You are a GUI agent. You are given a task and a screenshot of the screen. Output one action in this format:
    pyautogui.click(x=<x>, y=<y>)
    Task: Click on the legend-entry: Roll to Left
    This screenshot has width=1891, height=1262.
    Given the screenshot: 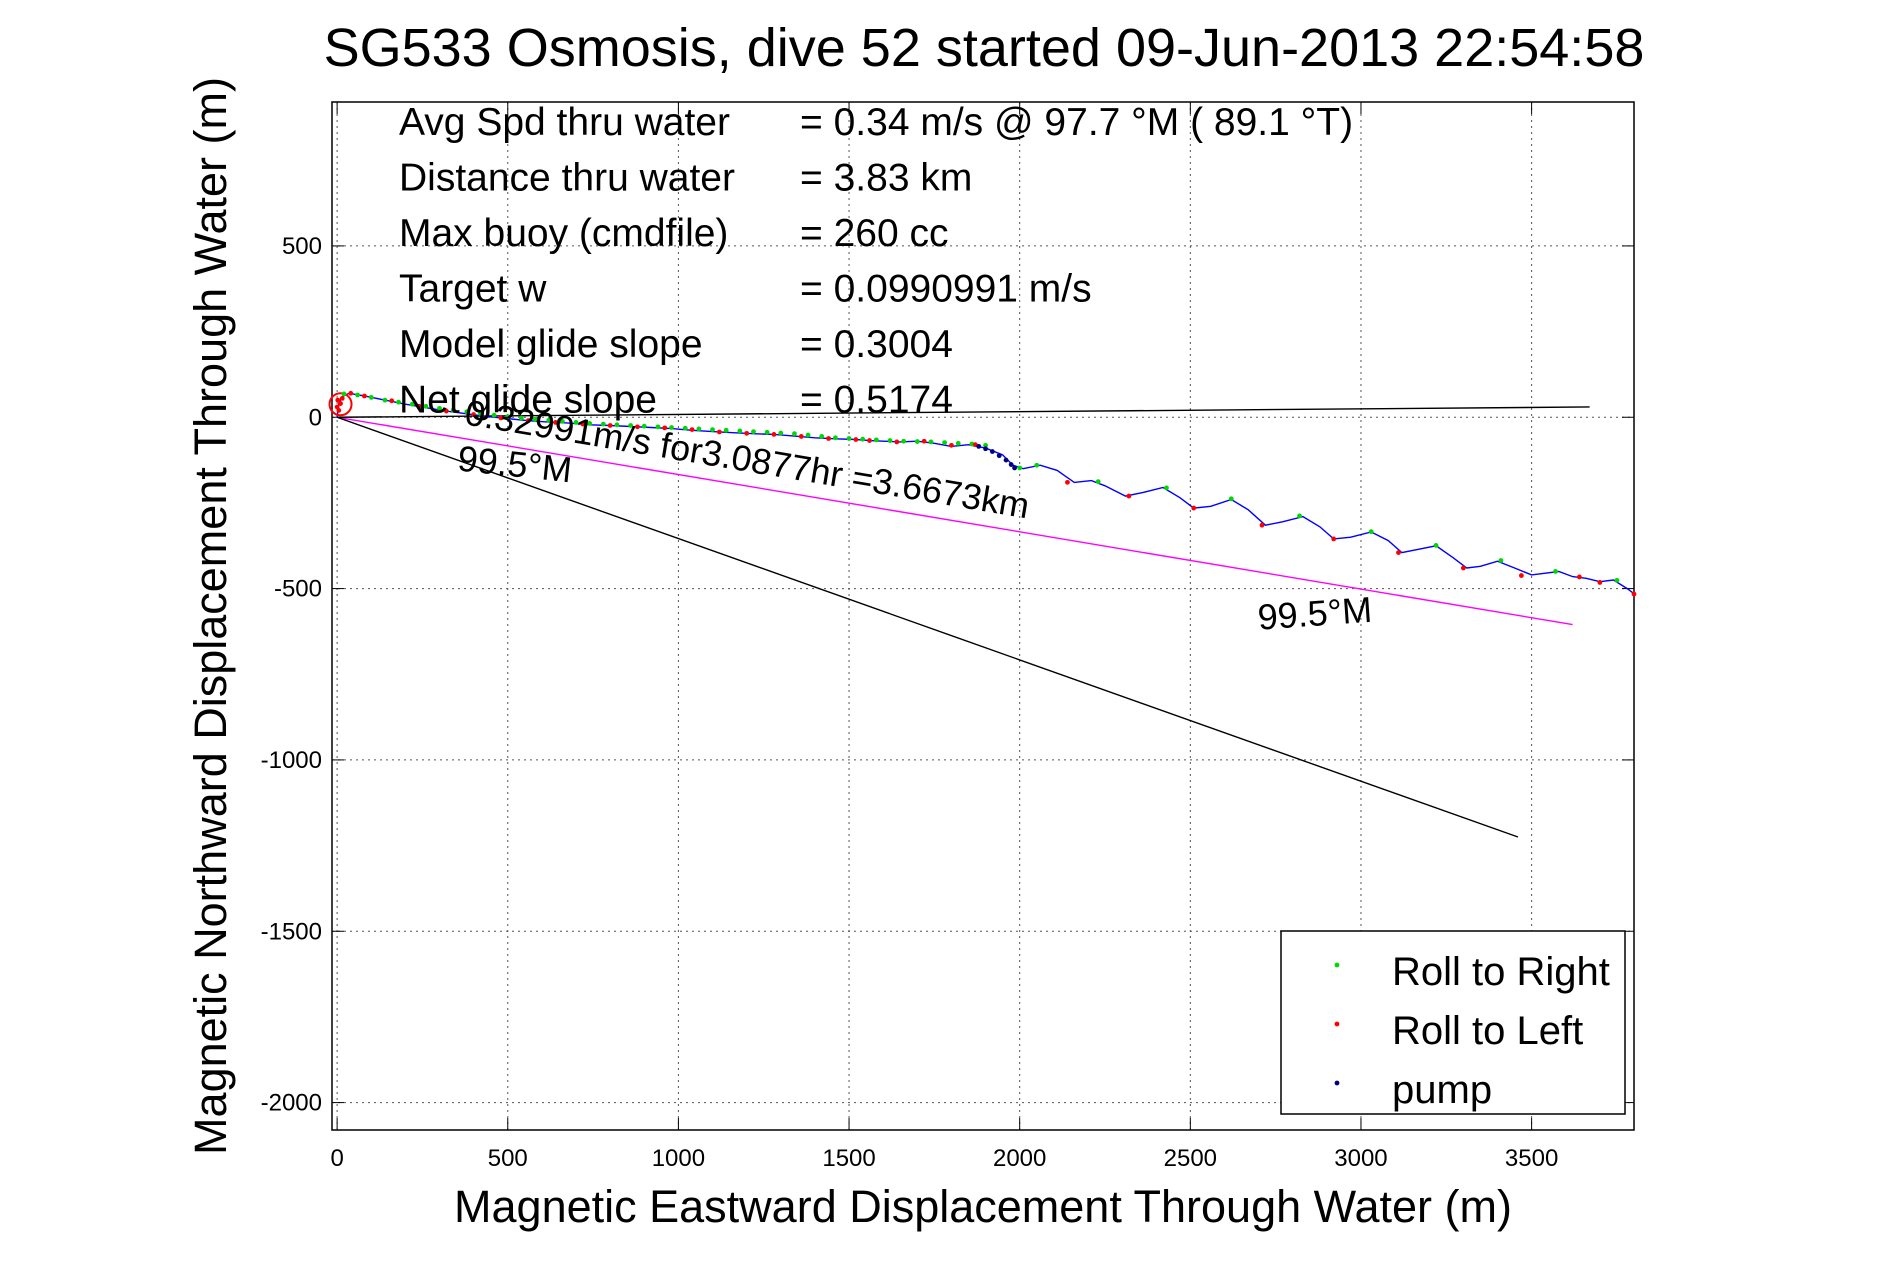 What is the action you would take?
    pyautogui.click(x=1487, y=1031)
    